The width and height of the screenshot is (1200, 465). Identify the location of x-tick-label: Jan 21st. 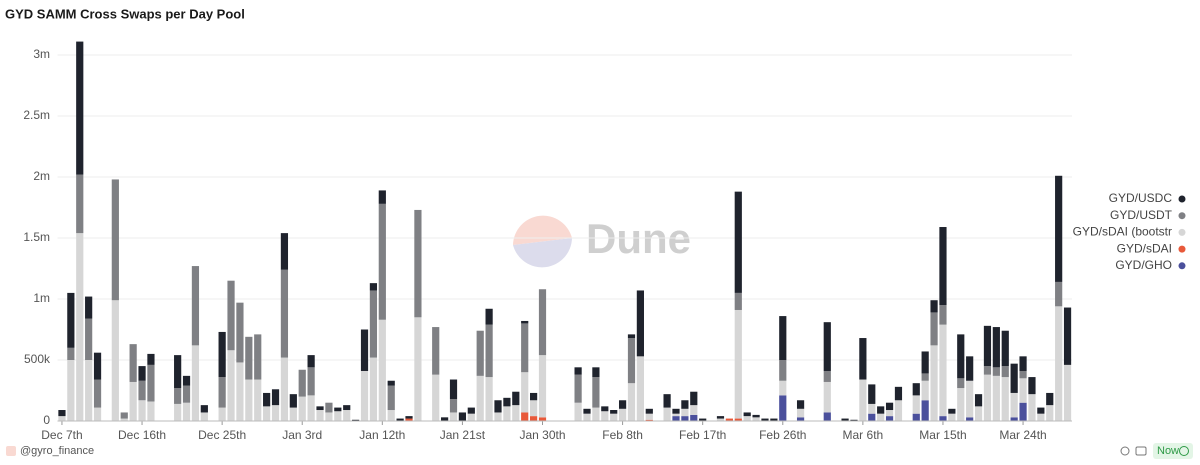
(463, 435).